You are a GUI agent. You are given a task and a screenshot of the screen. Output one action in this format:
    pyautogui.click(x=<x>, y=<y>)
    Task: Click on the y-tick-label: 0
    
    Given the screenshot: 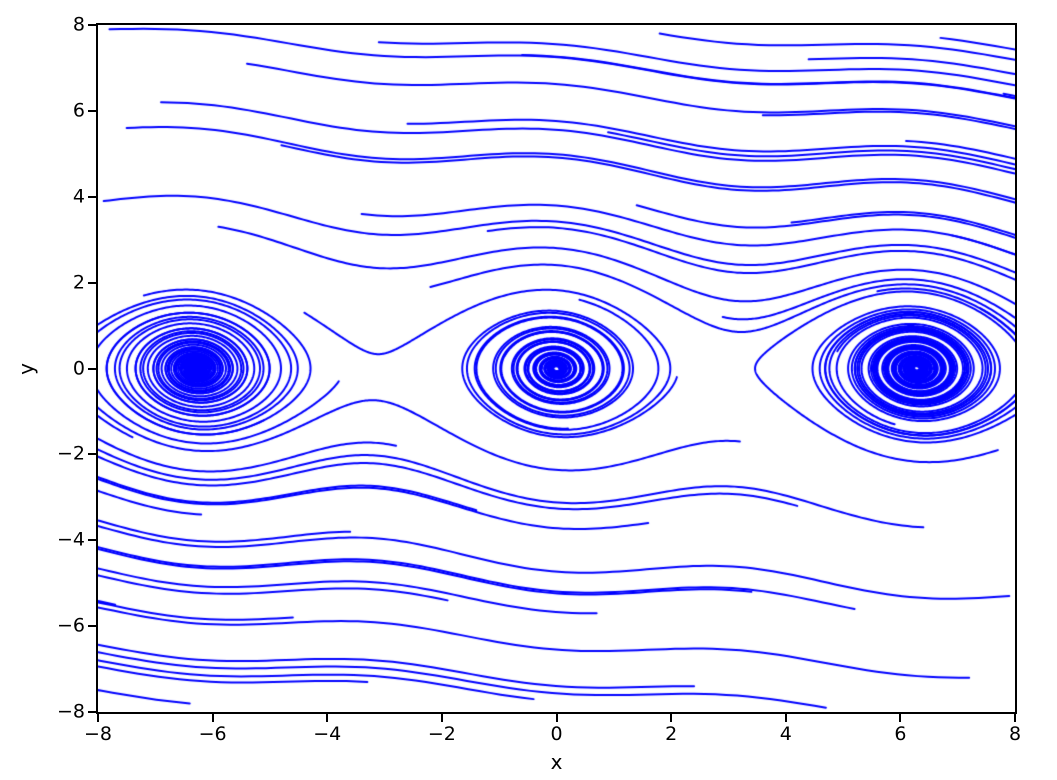 What is the action you would take?
    pyautogui.click(x=78, y=368)
    